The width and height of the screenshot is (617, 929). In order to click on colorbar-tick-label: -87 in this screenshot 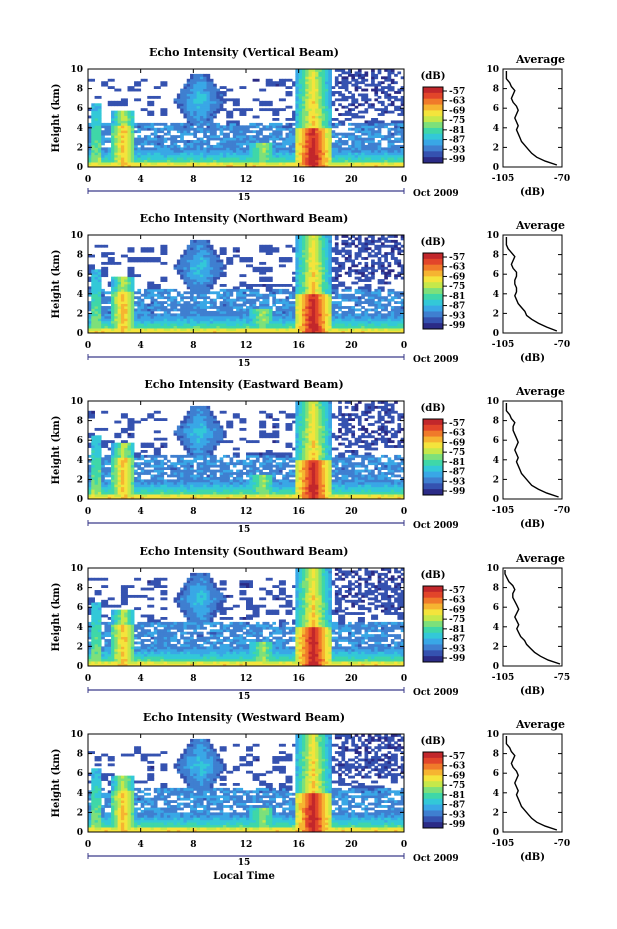, I will do `click(457, 806)`.